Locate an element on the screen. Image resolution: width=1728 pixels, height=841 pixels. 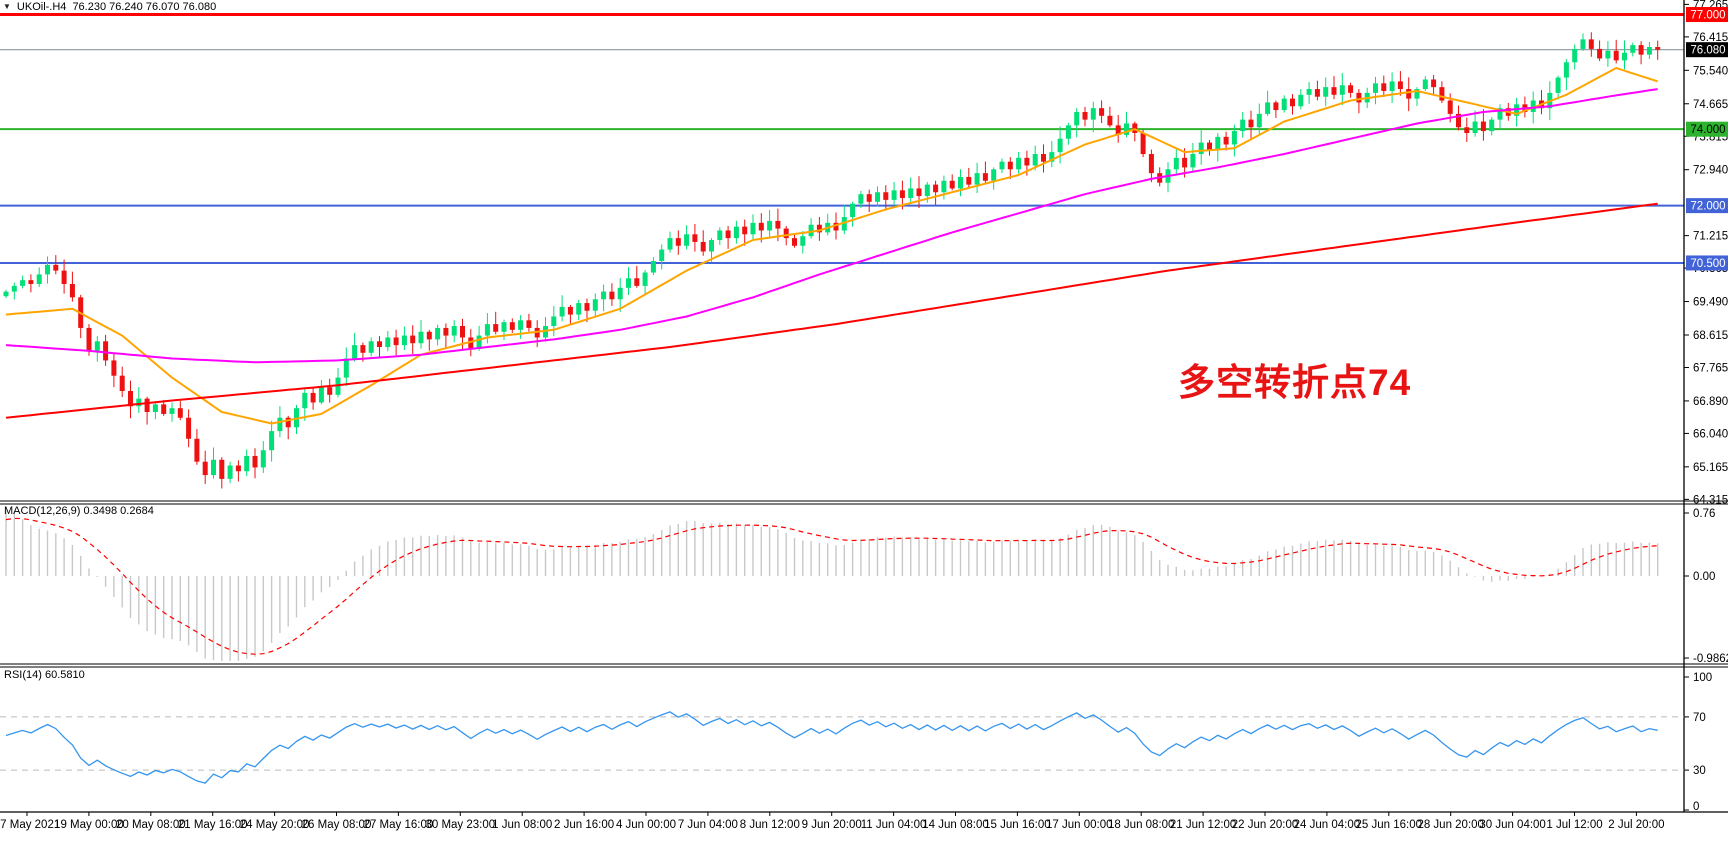
date-tick-label: 4 Jun 00:00 is located at coordinates (646, 825).